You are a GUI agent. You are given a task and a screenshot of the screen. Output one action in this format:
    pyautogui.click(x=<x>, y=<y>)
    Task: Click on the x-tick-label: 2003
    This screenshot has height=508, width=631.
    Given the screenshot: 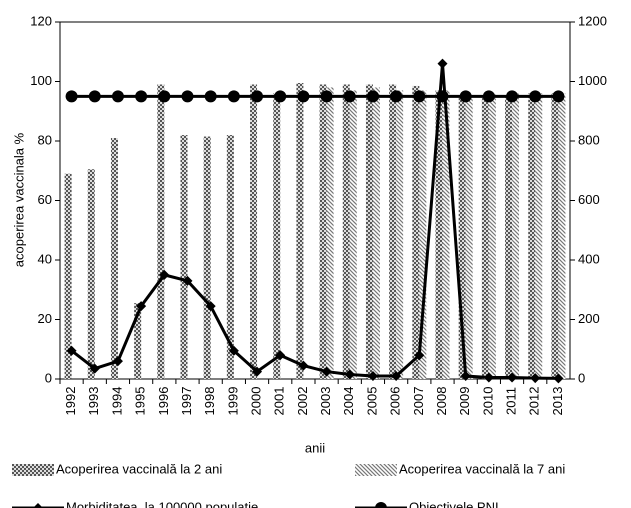 What is the action you would take?
    pyautogui.click(x=325, y=401)
    